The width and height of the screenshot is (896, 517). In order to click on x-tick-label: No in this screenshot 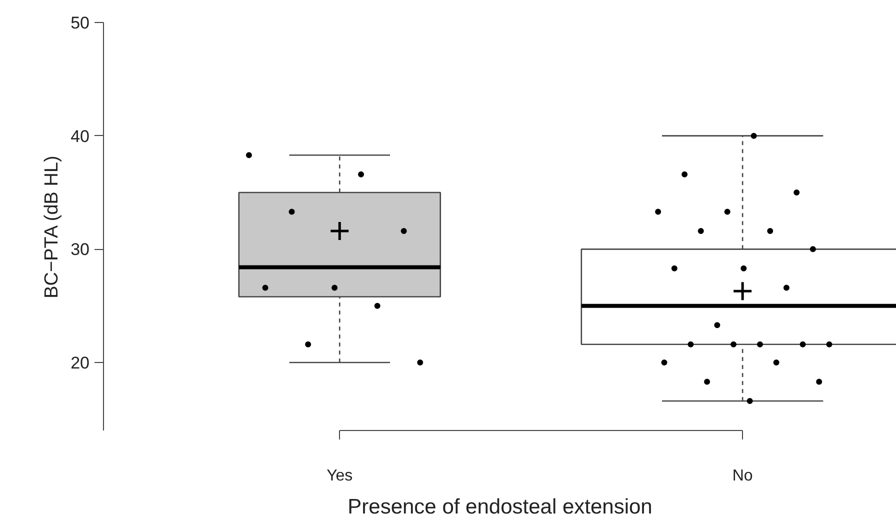, I will do `click(742, 476)`.